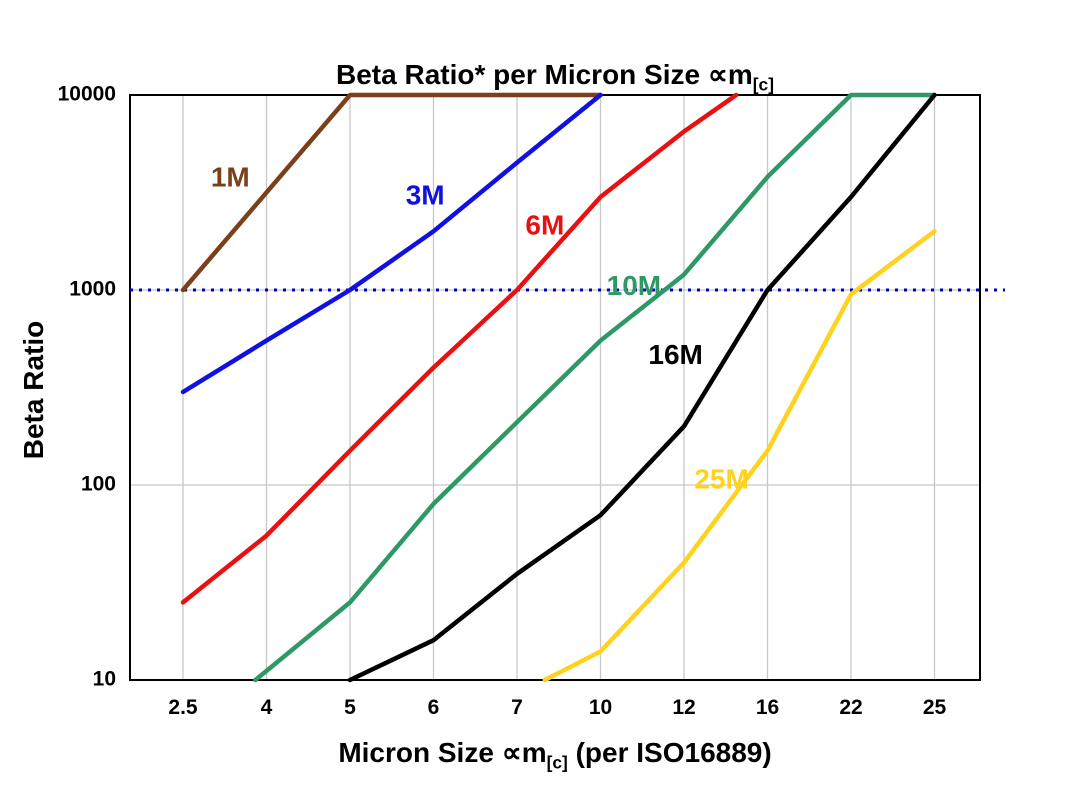 This screenshot has width=1086, height=786. Describe the element at coordinates (267, 707) in the screenshot. I see `x-tick-4: 4` at that location.